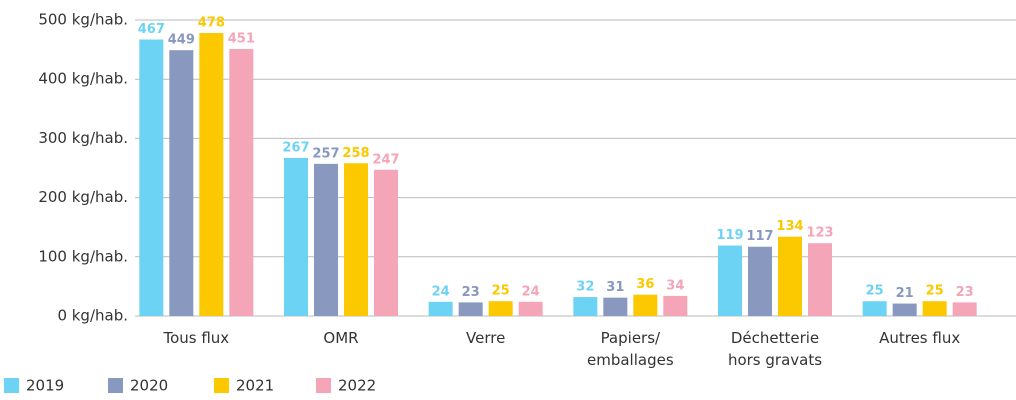  I want to click on x-tick-label: Papiers/emballages, so click(630, 349).